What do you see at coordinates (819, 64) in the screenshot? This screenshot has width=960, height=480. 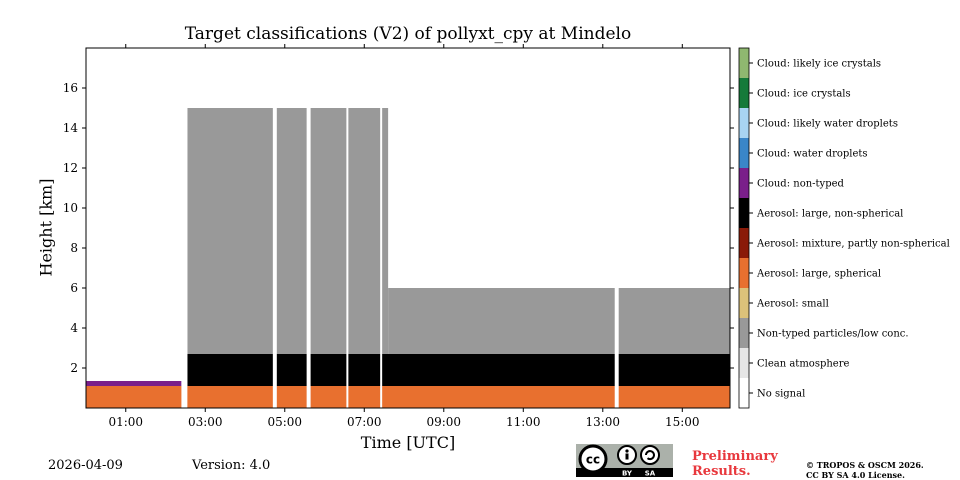 I see `legend-label: Cloud: likely ice crystals` at bounding box center [819, 64].